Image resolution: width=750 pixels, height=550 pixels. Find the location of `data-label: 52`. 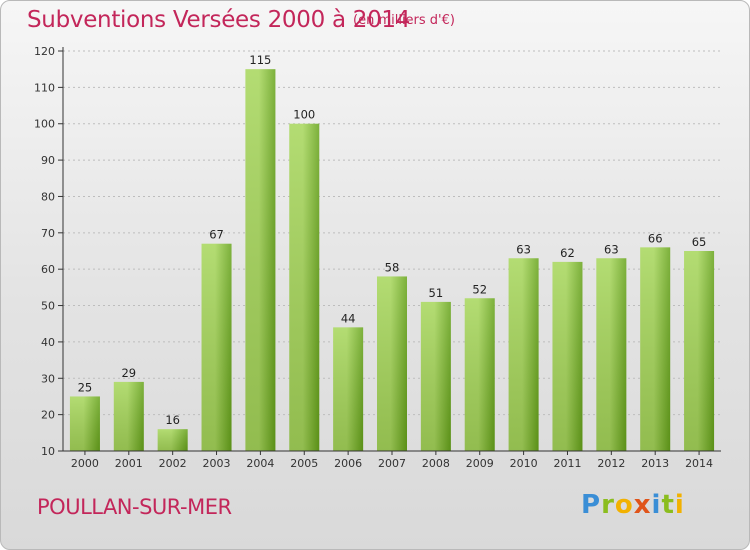

data-label: 52 is located at coordinates (479, 289).